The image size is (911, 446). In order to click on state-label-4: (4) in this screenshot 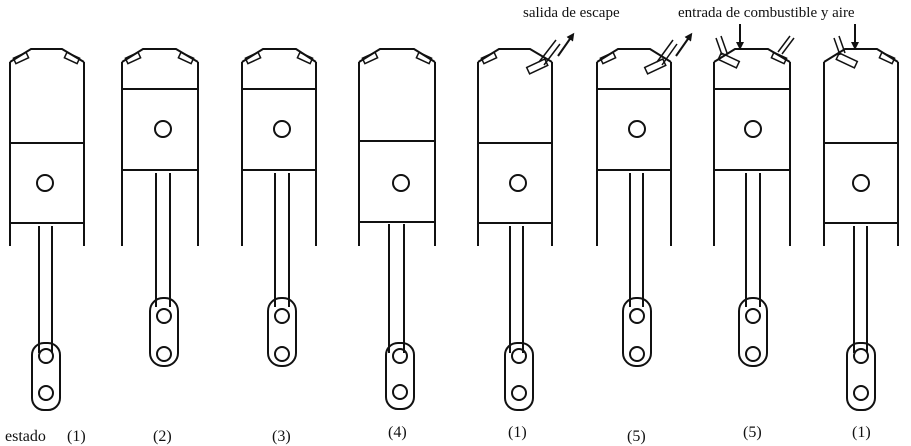, I will do `click(397, 432)`.